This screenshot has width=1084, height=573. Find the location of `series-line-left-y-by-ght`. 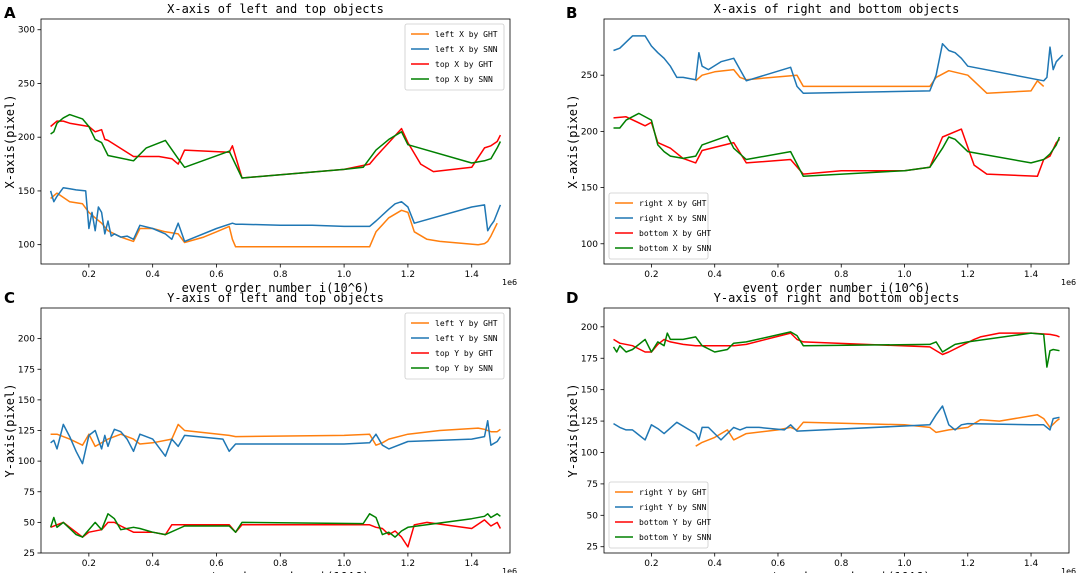

series-line-left-y-by-ght is located at coordinates (275, 435).